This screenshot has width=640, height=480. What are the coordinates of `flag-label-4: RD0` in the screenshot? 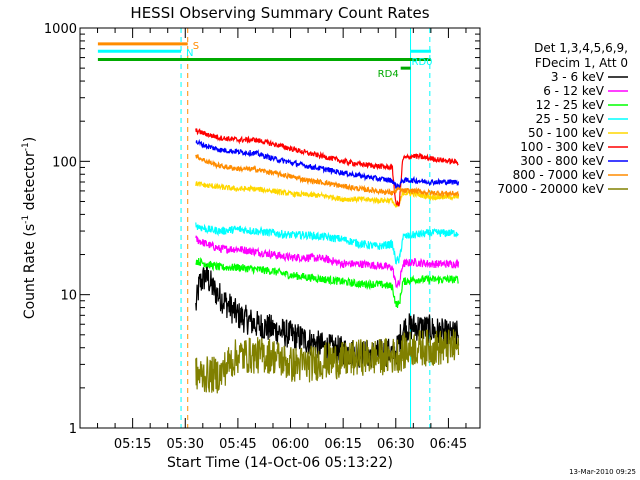 It's located at (422, 62).